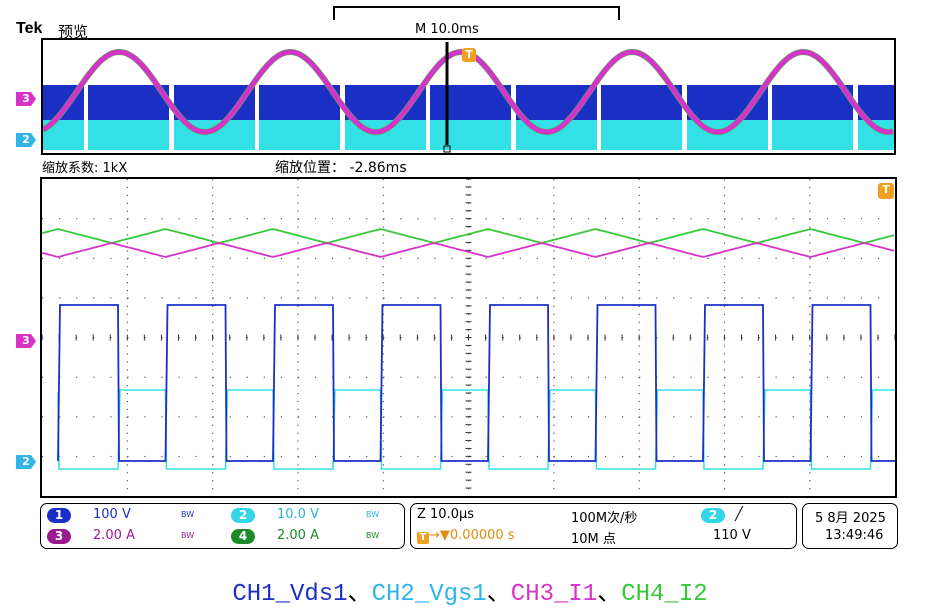  What do you see at coordinates (373, 535) in the screenshot?
I see `ch4-bw-icon: BW` at bounding box center [373, 535].